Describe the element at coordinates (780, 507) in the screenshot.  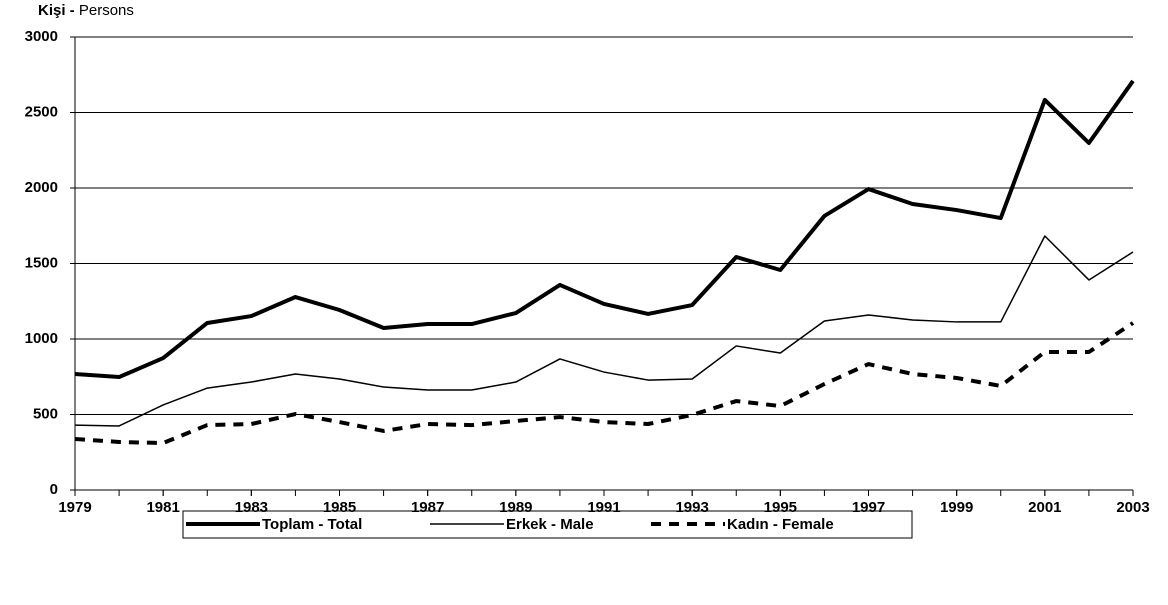
I see `x-tick-label: 1995` at that location.